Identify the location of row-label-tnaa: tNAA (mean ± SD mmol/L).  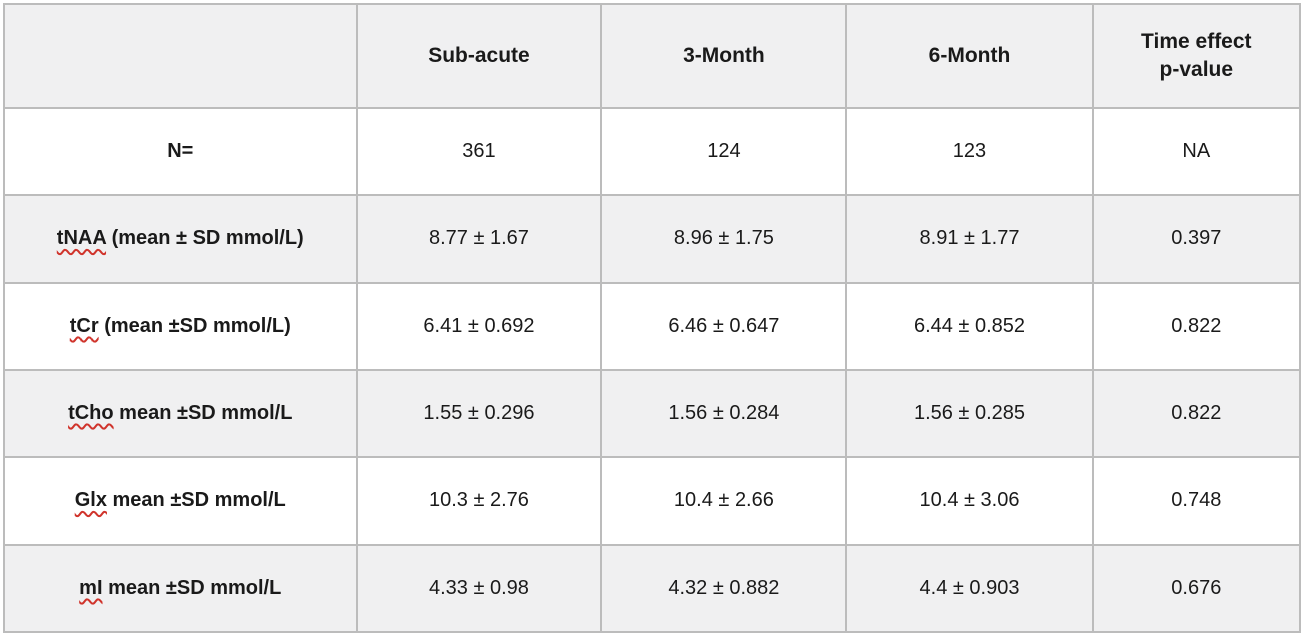
(180, 239).